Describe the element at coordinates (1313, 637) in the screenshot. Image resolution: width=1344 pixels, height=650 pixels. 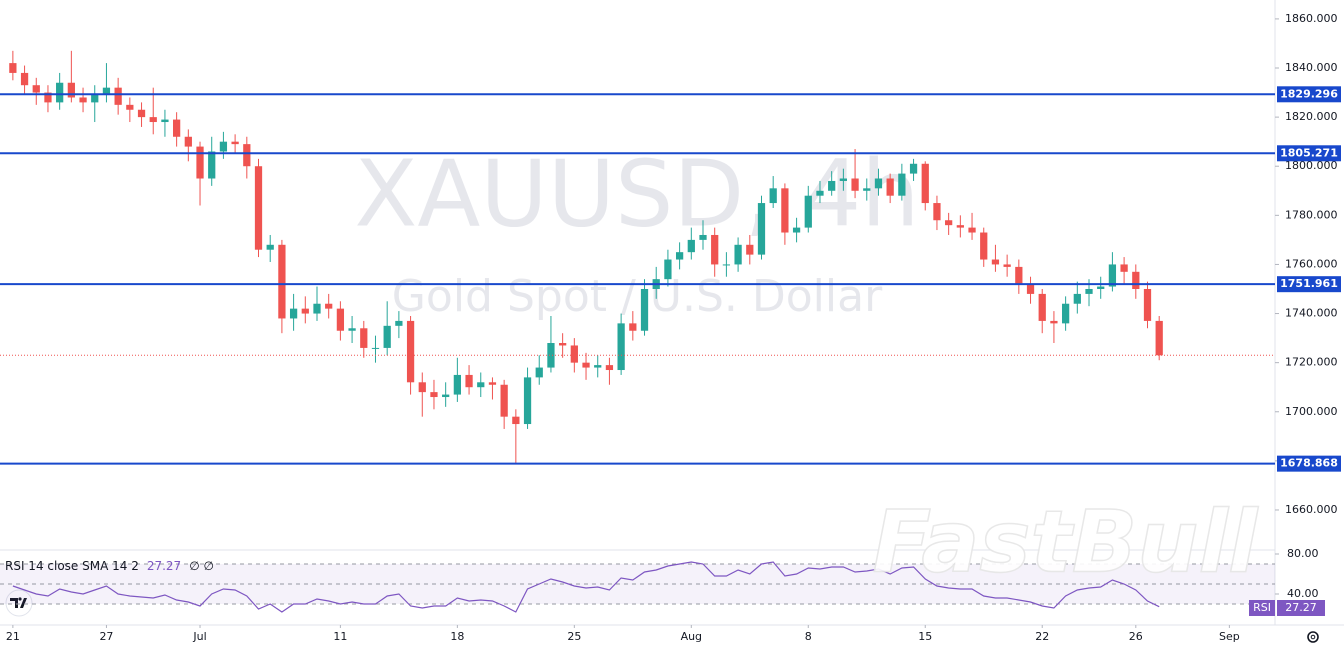
I see `settings-icon` at that location.